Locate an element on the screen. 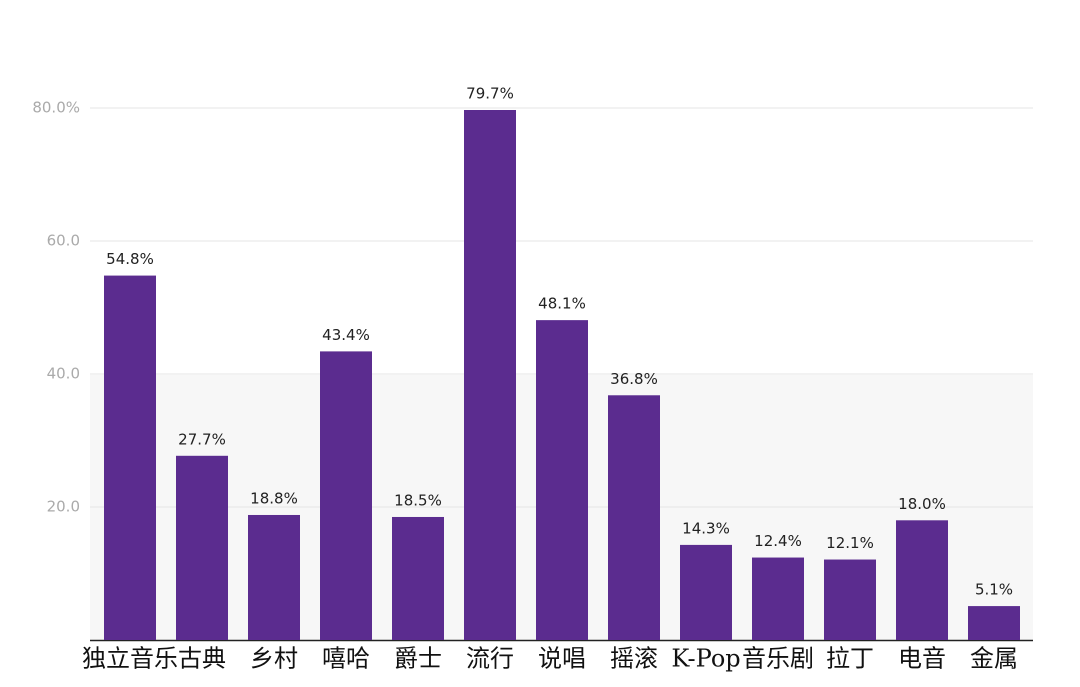  x-tick-label: 说唱 is located at coordinates (562, 659).